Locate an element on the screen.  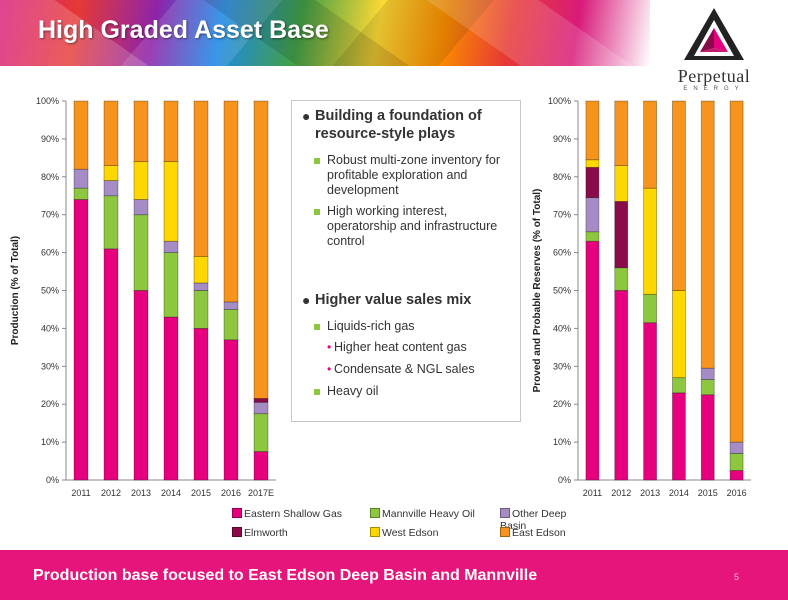
logo-name: Perpetual is located at coordinates (714, 76).